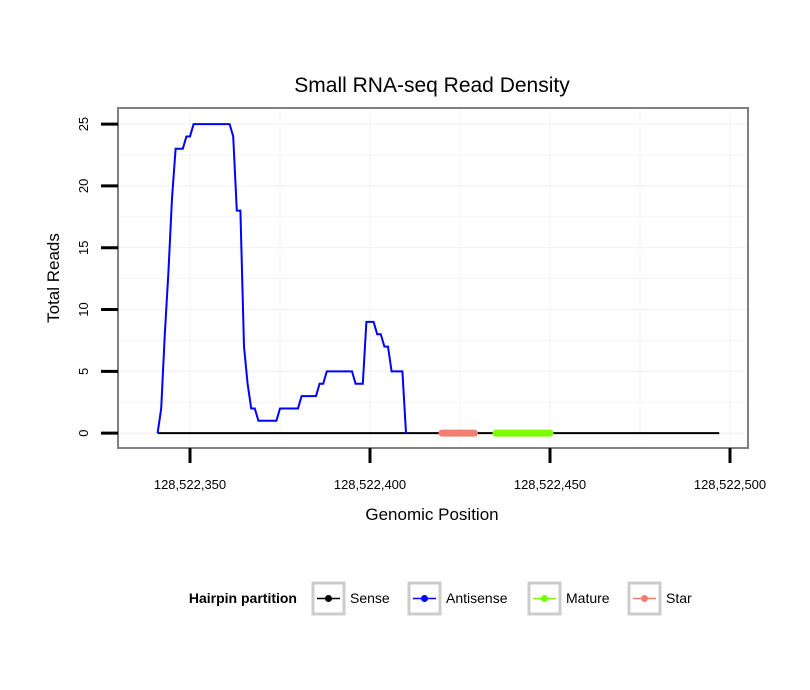 This screenshot has height=690, width=810. What do you see at coordinates (190, 484) in the screenshot?
I see `x-tick-label: 128,522,350` at bounding box center [190, 484].